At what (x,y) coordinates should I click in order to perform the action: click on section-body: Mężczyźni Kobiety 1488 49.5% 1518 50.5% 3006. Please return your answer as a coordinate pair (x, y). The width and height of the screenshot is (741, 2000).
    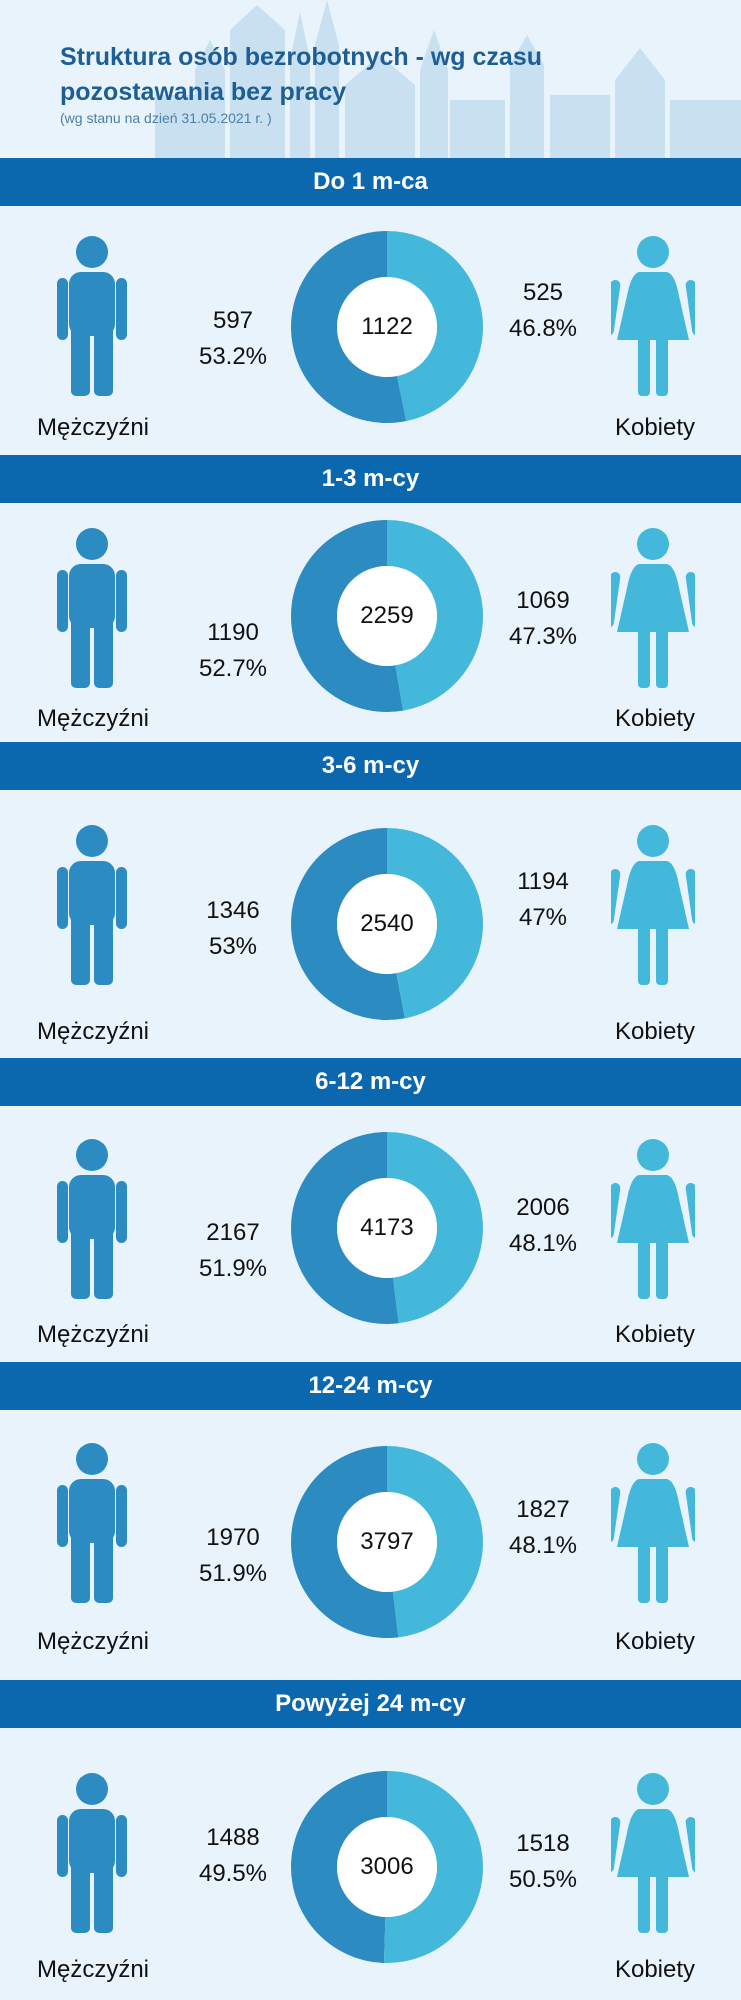
    Looking at the image, I should click on (370, 1863).